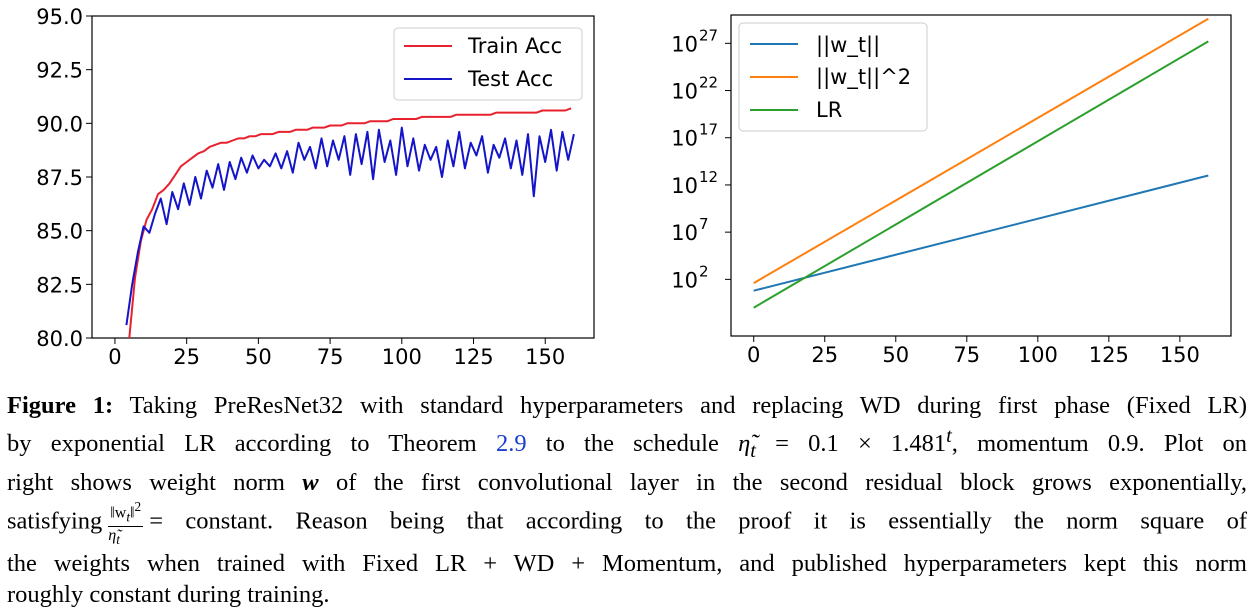 The image size is (1258, 610). What do you see at coordinates (60, 405) in the screenshot?
I see `figure-label: Figure 1:` at bounding box center [60, 405].